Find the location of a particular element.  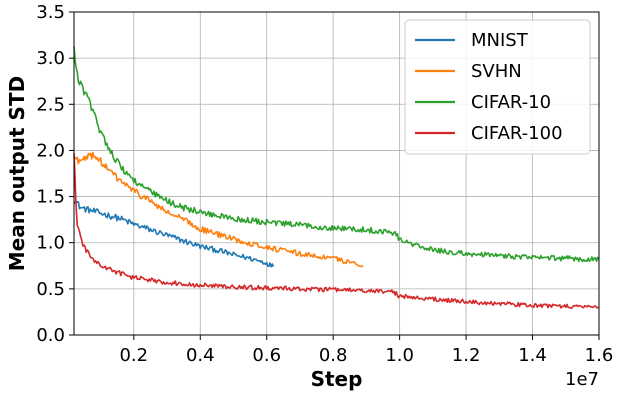

legend-entry-label: CIFAR-100 is located at coordinates (517, 133).